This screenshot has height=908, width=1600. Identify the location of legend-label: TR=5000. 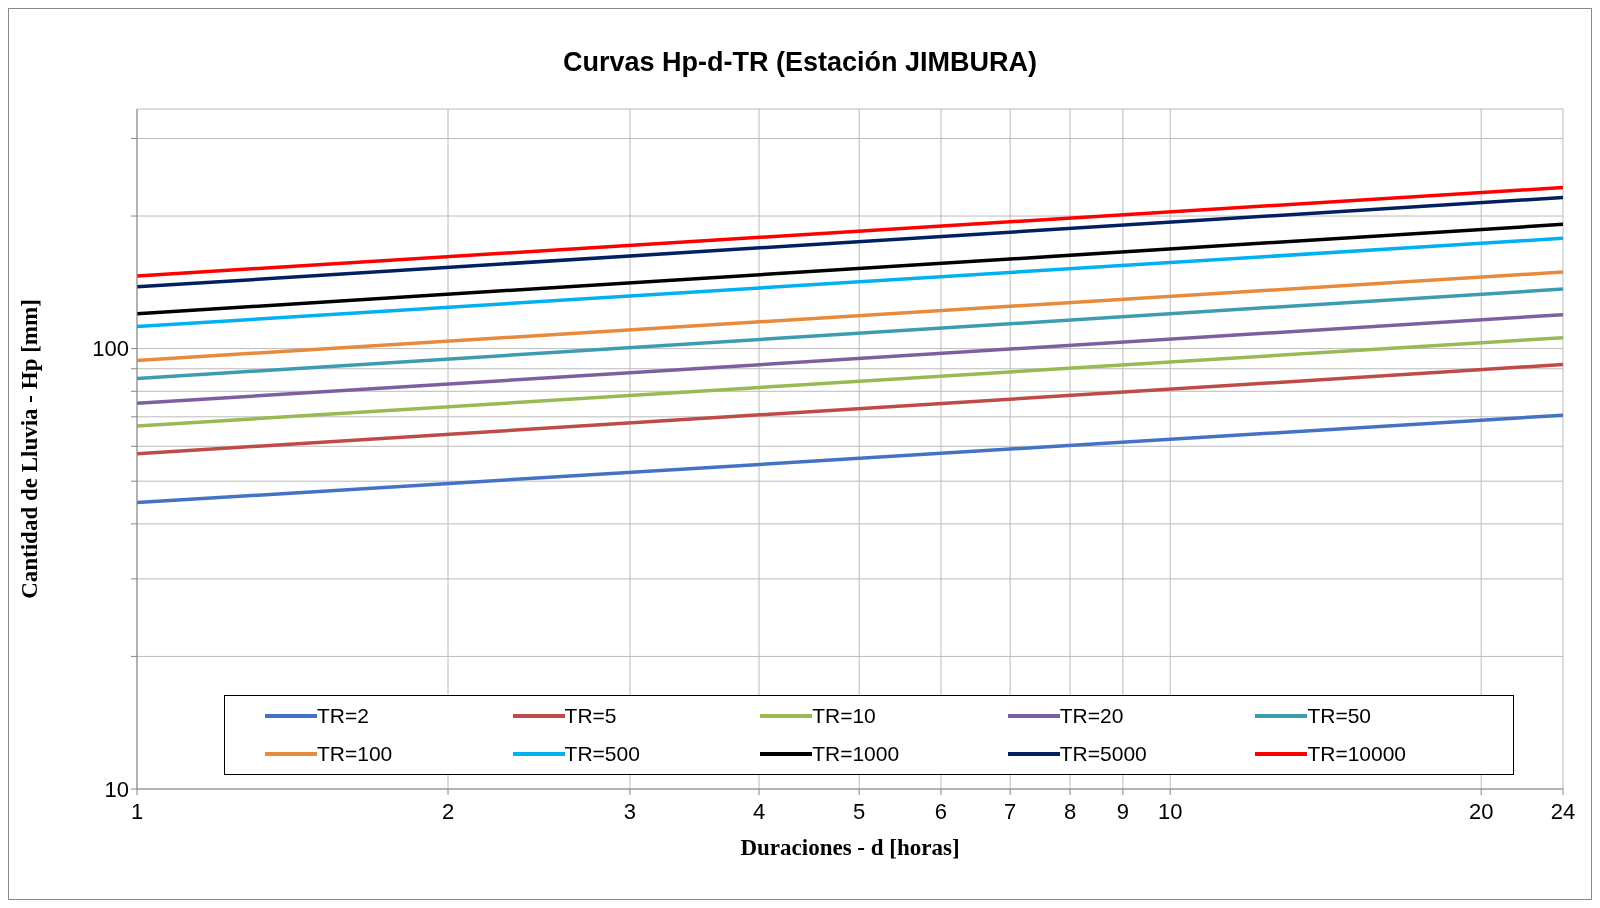
(1103, 754).